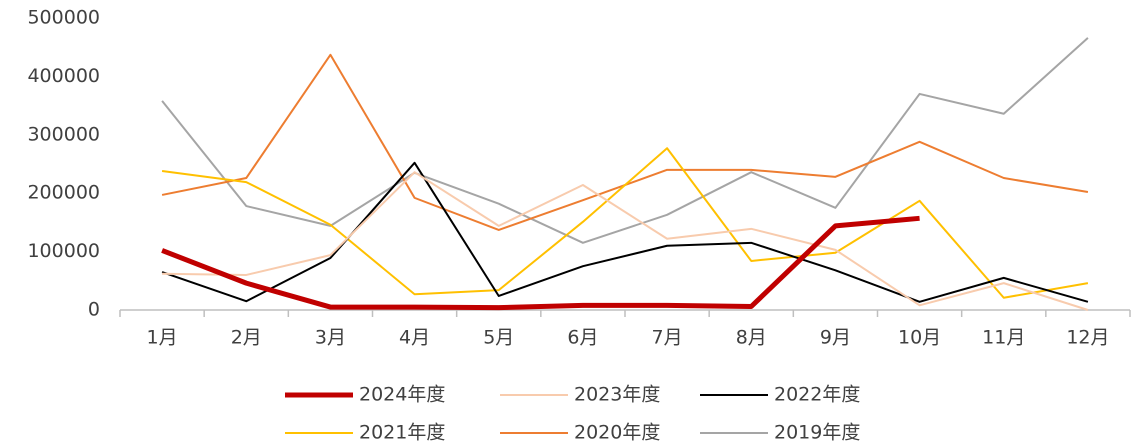 The height and width of the screenshot is (445, 1140). I want to click on x-tick-label: 7月, so click(667, 338).